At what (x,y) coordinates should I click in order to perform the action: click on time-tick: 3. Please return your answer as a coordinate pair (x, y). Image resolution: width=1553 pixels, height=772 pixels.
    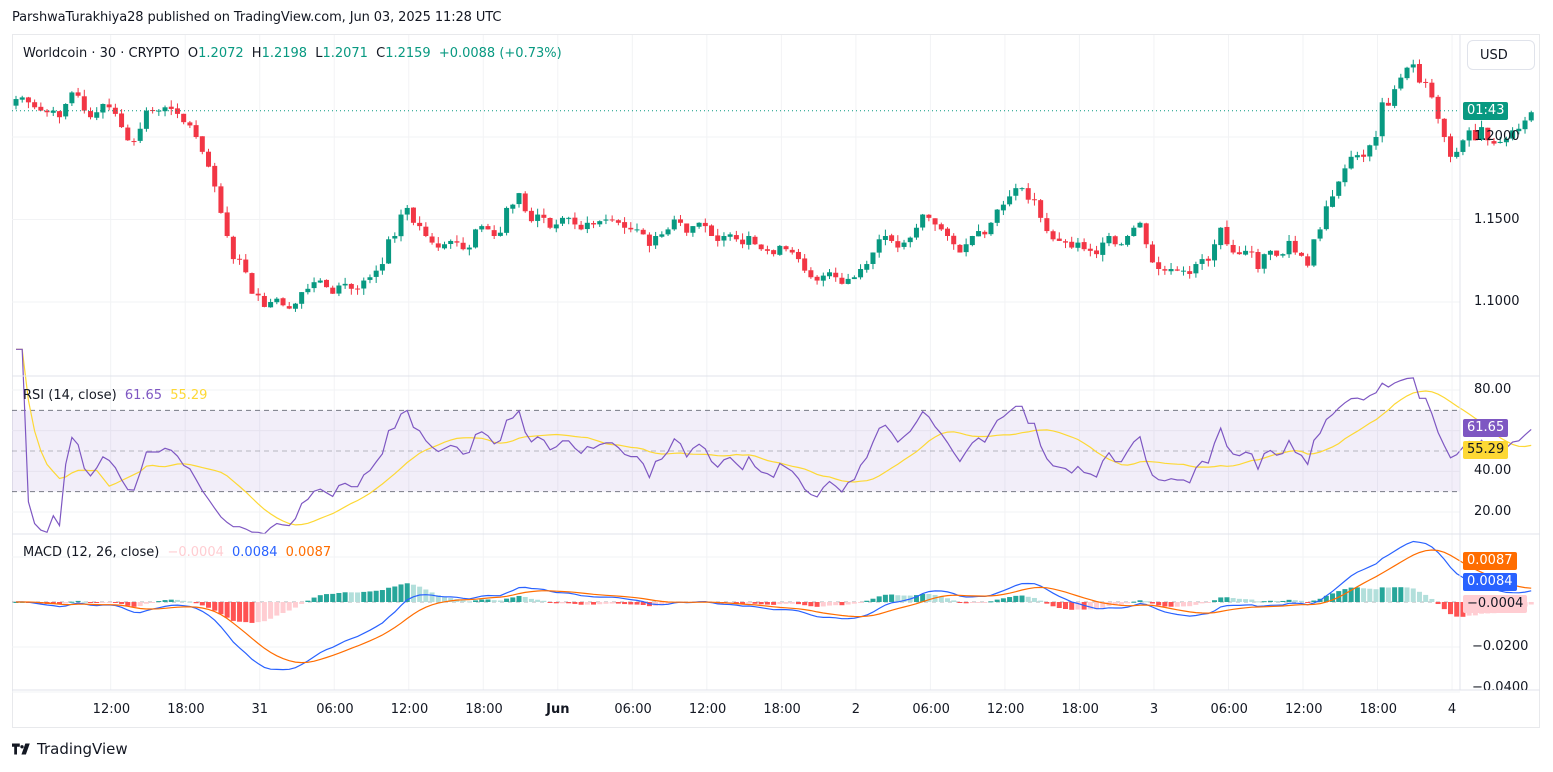
    Looking at the image, I should click on (1154, 709).